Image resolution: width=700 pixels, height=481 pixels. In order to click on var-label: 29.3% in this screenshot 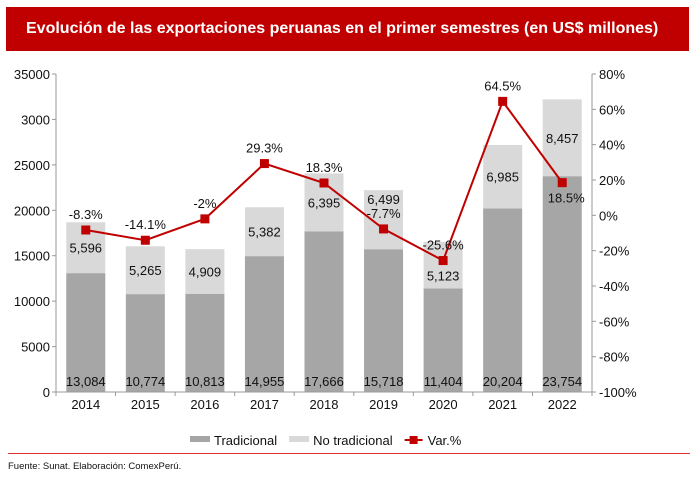, I will do `click(264, 148)`.